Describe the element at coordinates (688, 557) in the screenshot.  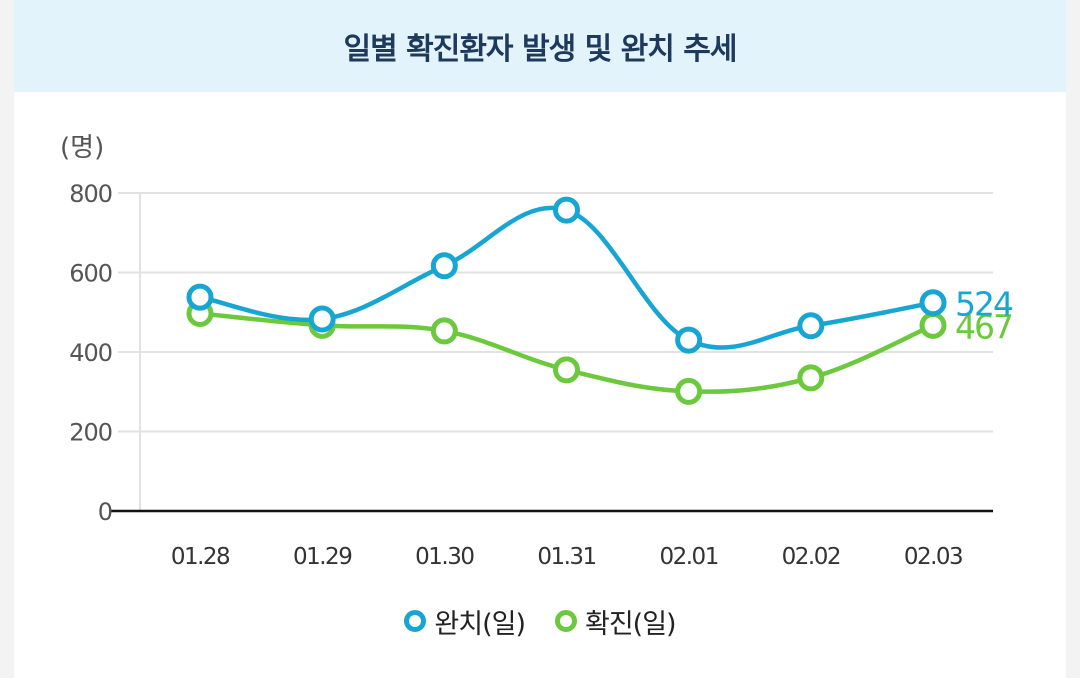
I see `x-tick-label: 02.01` at that location.